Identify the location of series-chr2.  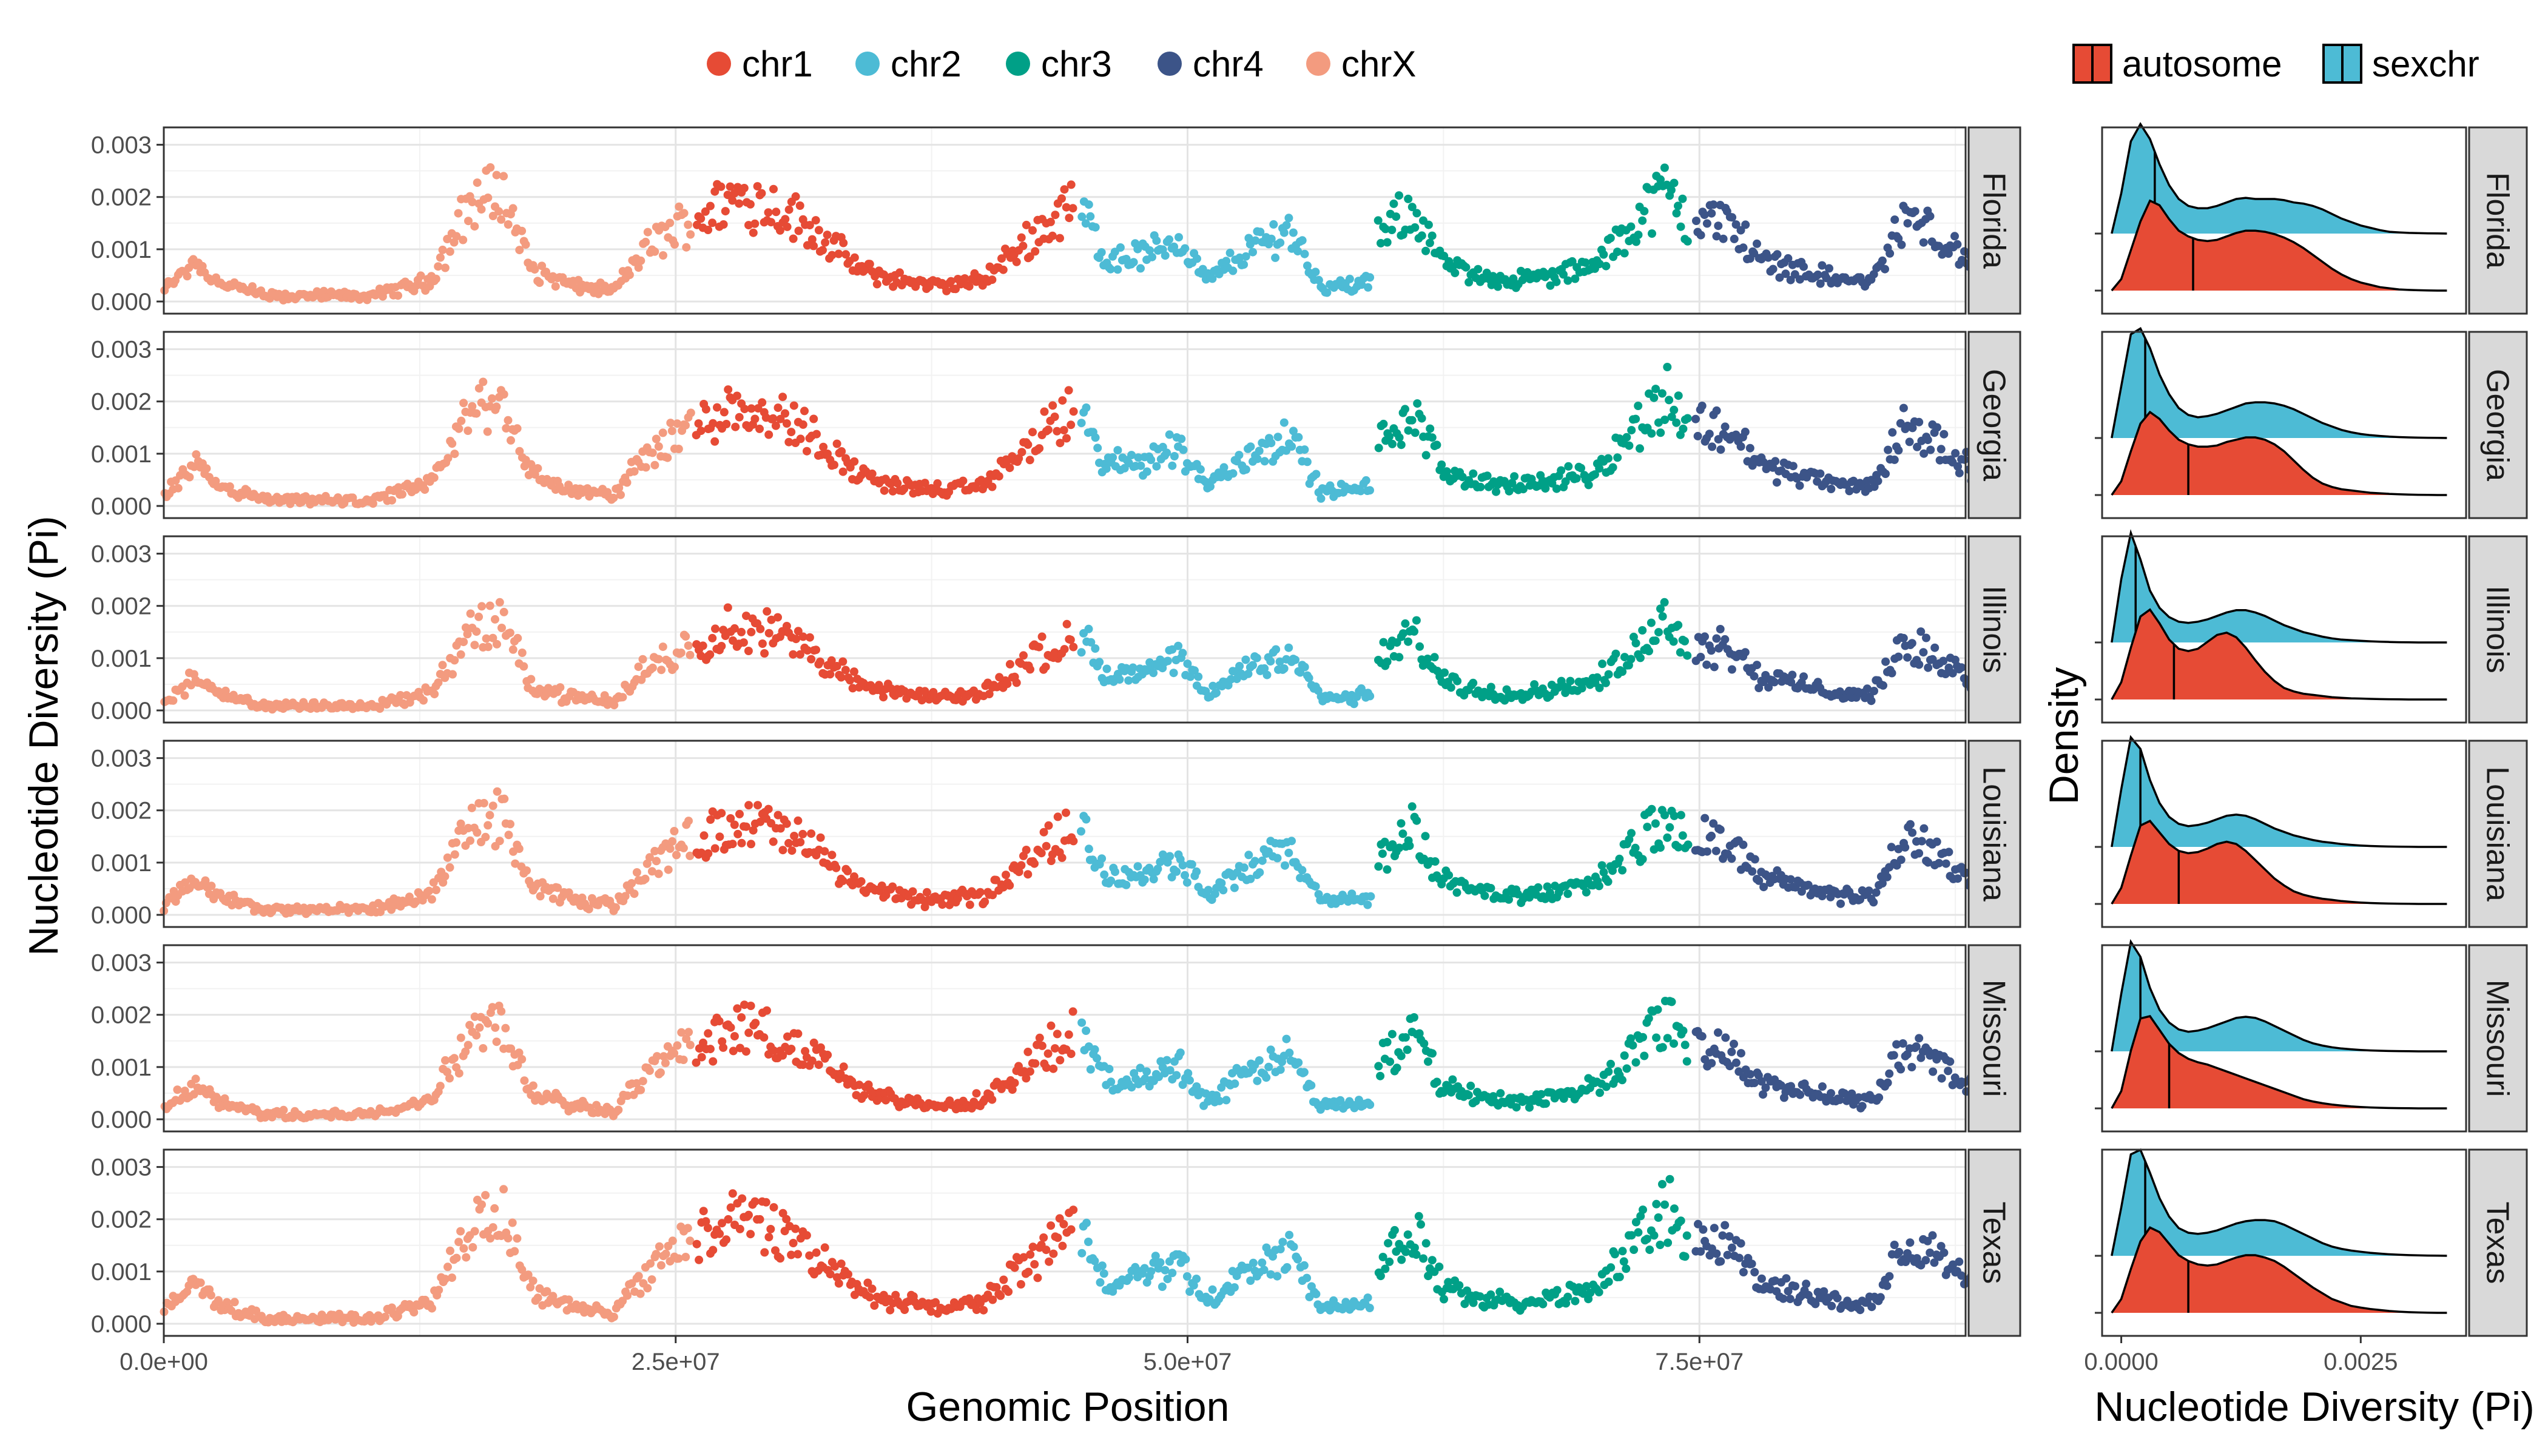
(1226, 666).